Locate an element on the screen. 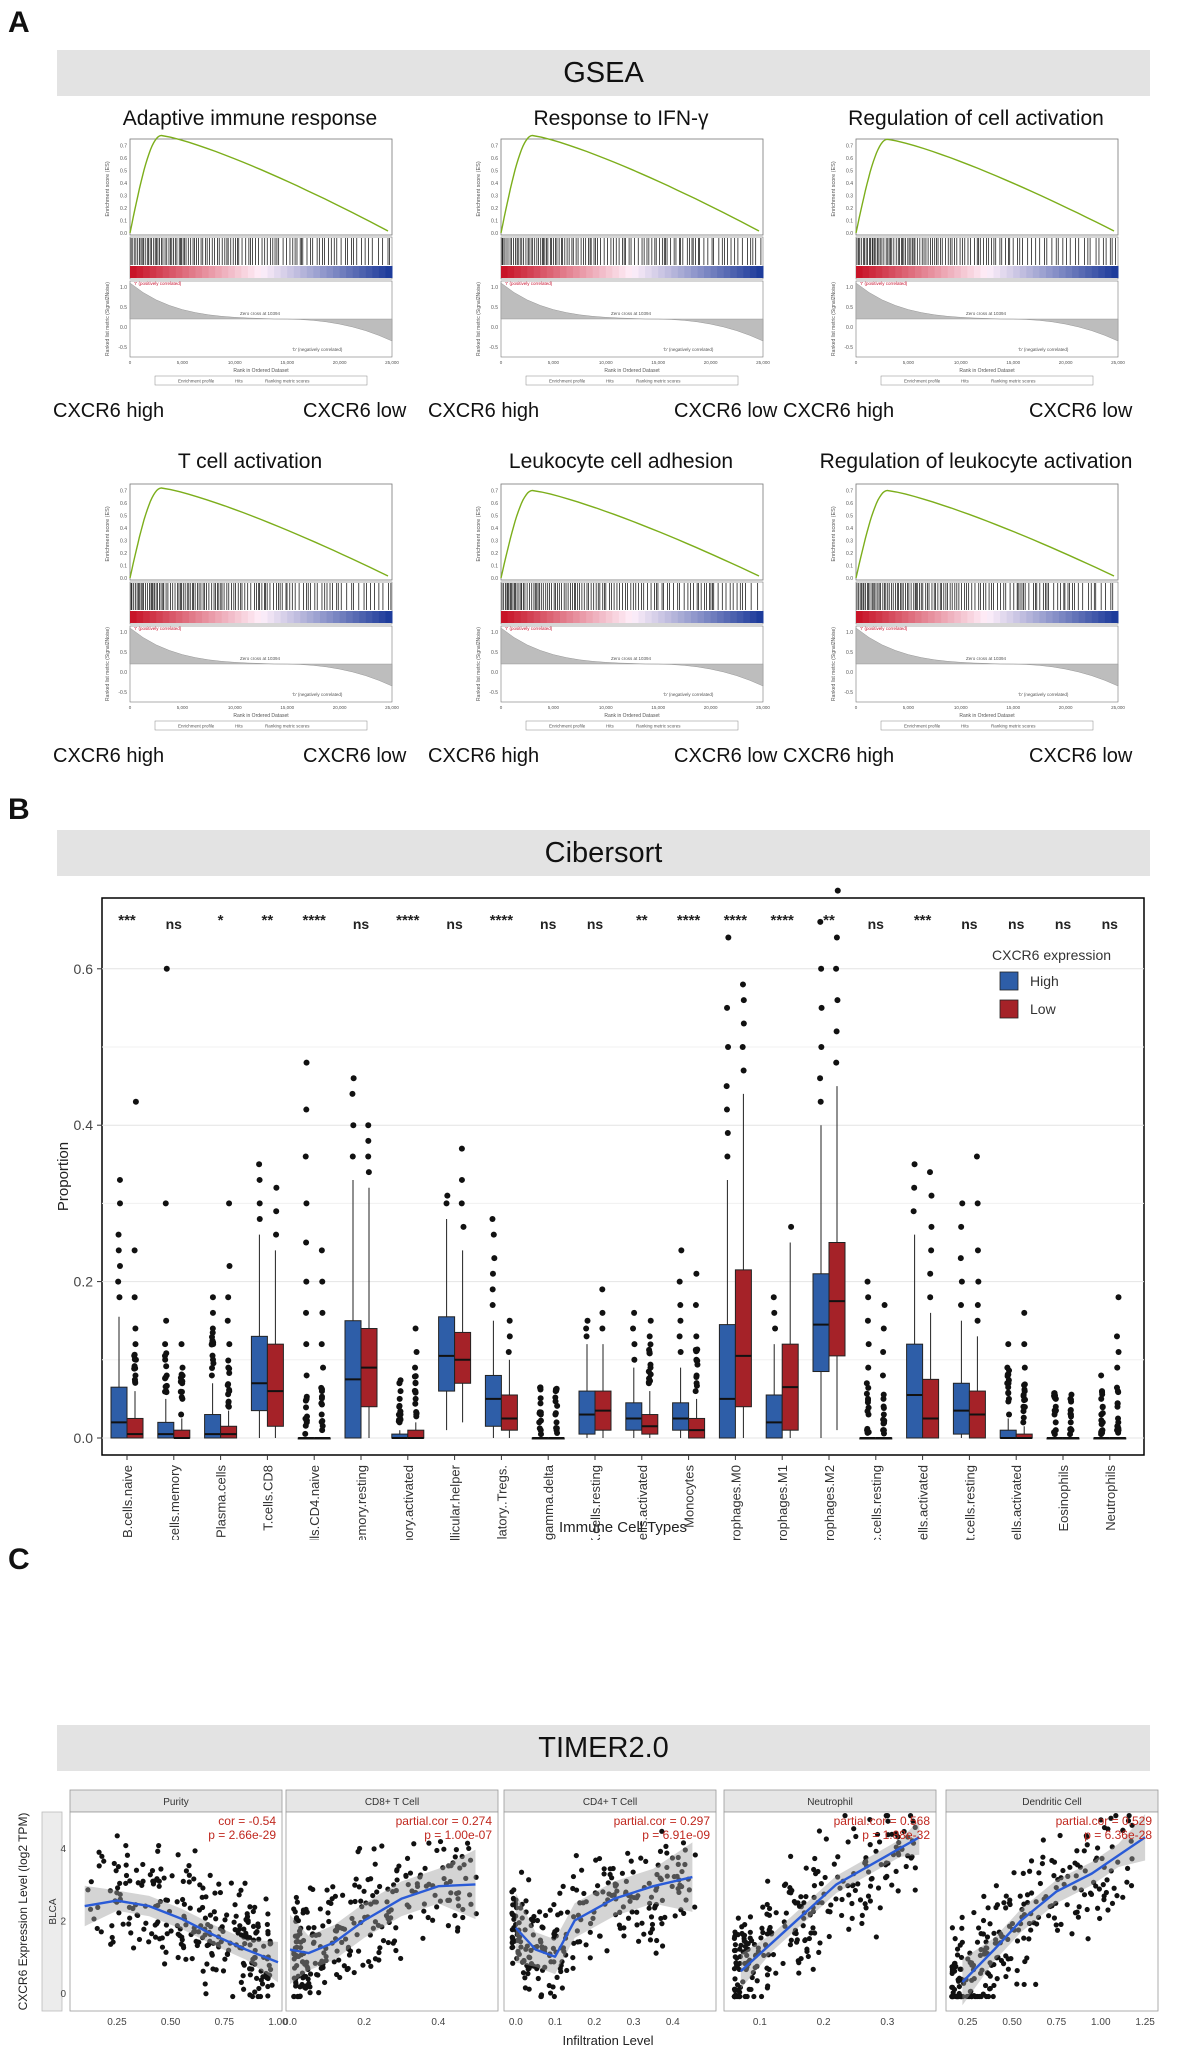 Image resolution: width=1181 pixels, height=2057 pixels. rank-tick: 0 is located at coordinates (501, 362).